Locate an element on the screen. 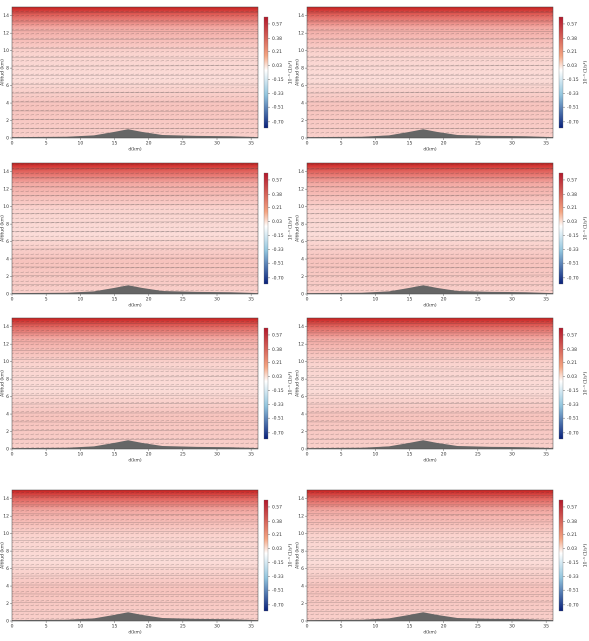 This screenshot has height=641, width=589. colorbar-tick-label: 0.03 is located at coordinates (277, 549).